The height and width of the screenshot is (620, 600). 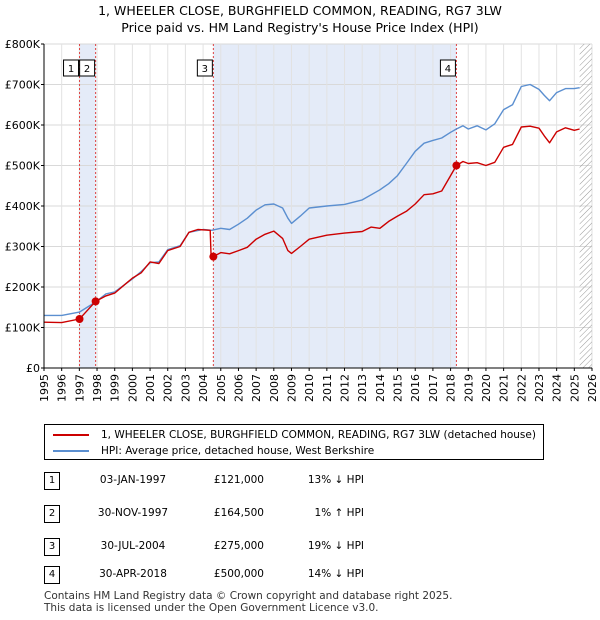 What do you see at coordinates (415, 388) in the screenshot?
I see `x-tick-label: 2016` at bounding box center [415, 388].